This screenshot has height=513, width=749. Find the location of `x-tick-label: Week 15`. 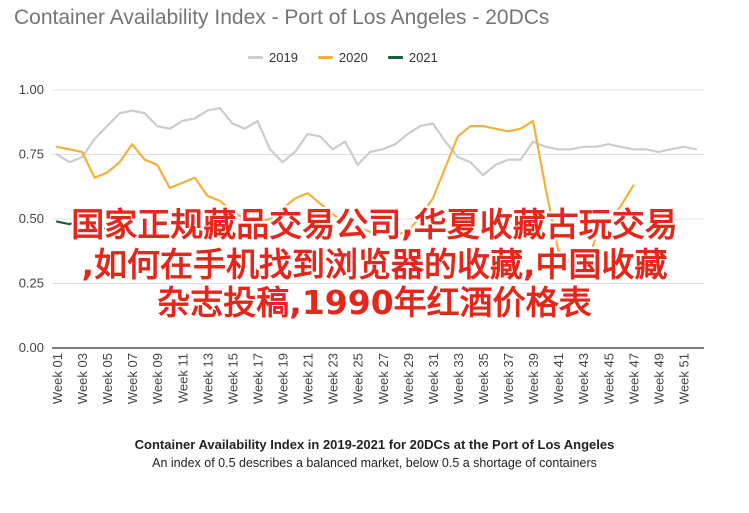

x-tick-label: Week 15 is located at coordinates (232, 378).